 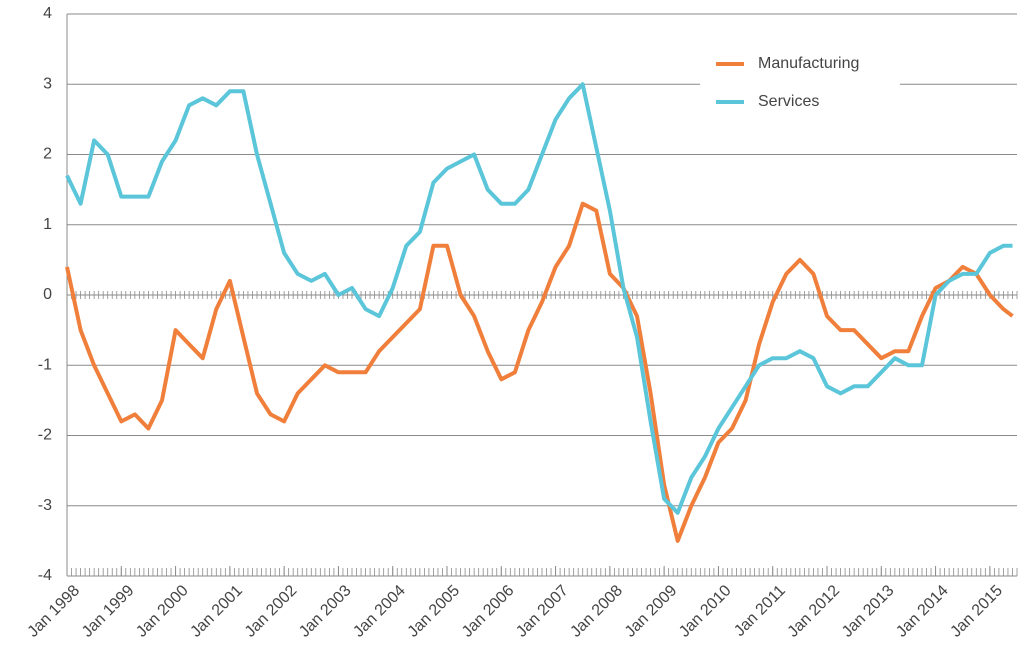 What do you see at coordinates (814, 611) in the screenshot?
I see `x-tick-label: Jan 2012` at bounding box center [814, 611].